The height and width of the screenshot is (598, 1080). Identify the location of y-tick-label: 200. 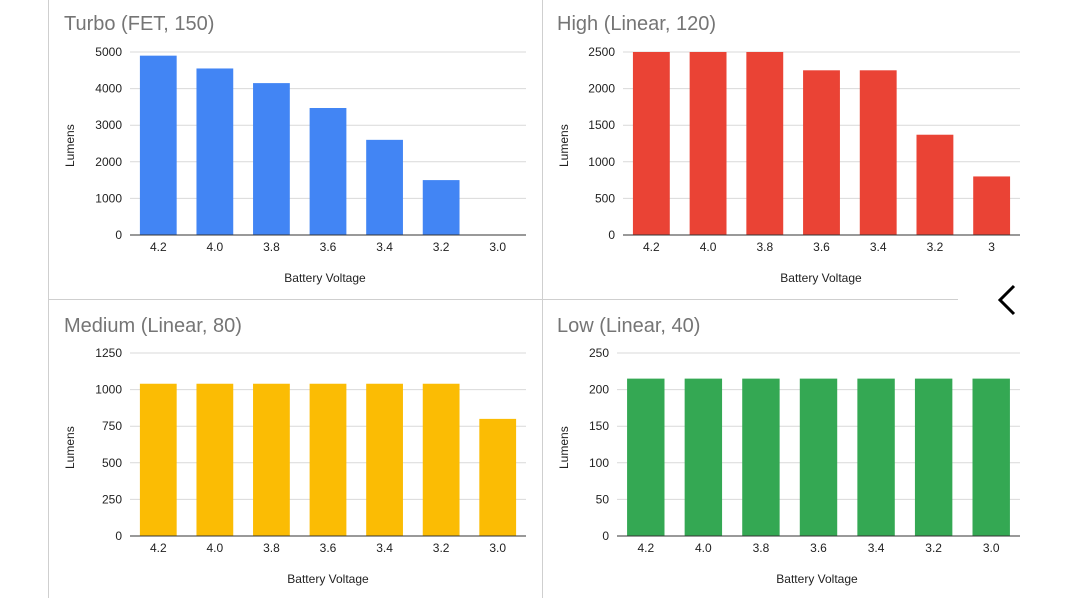
(599, 390).